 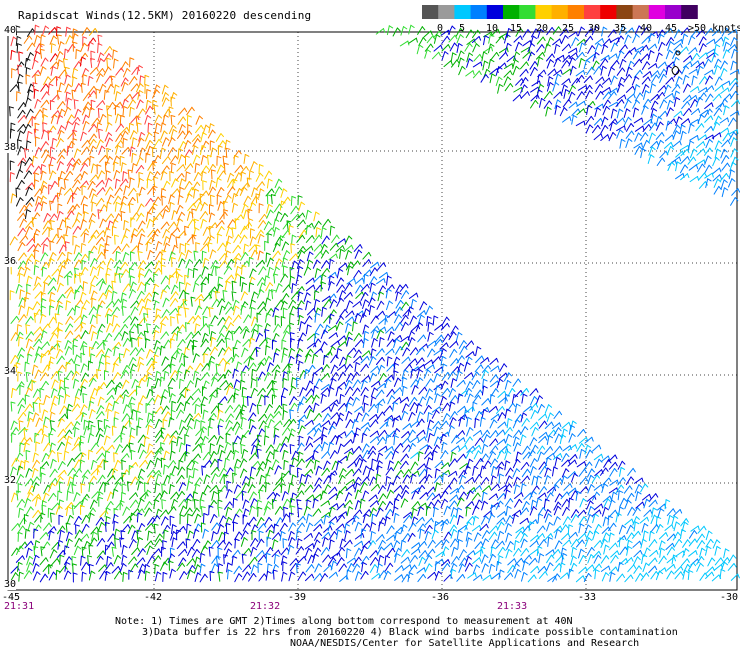 What do you see at coordinates (542, 28) in the screenshot?
I see `legend-label-4: 20` at bounding box center [542, 28].